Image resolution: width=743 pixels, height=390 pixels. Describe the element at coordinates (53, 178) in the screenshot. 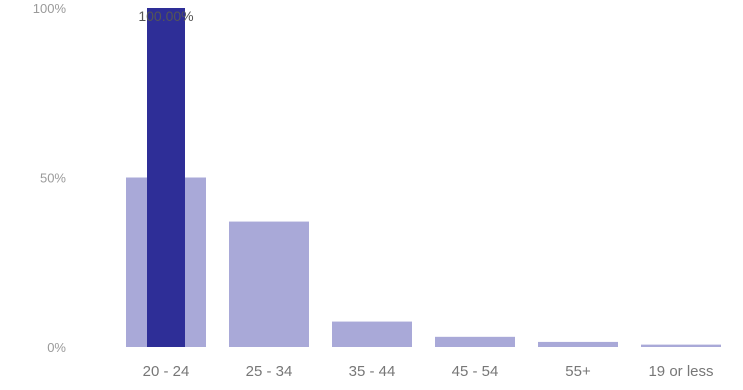

I see `y-tick-label: 50%` at that location.